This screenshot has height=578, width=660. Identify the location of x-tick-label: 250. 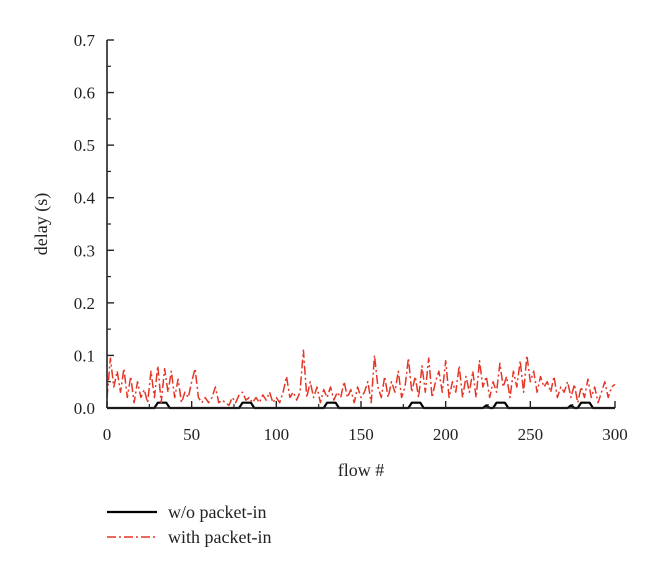
(531, 434).